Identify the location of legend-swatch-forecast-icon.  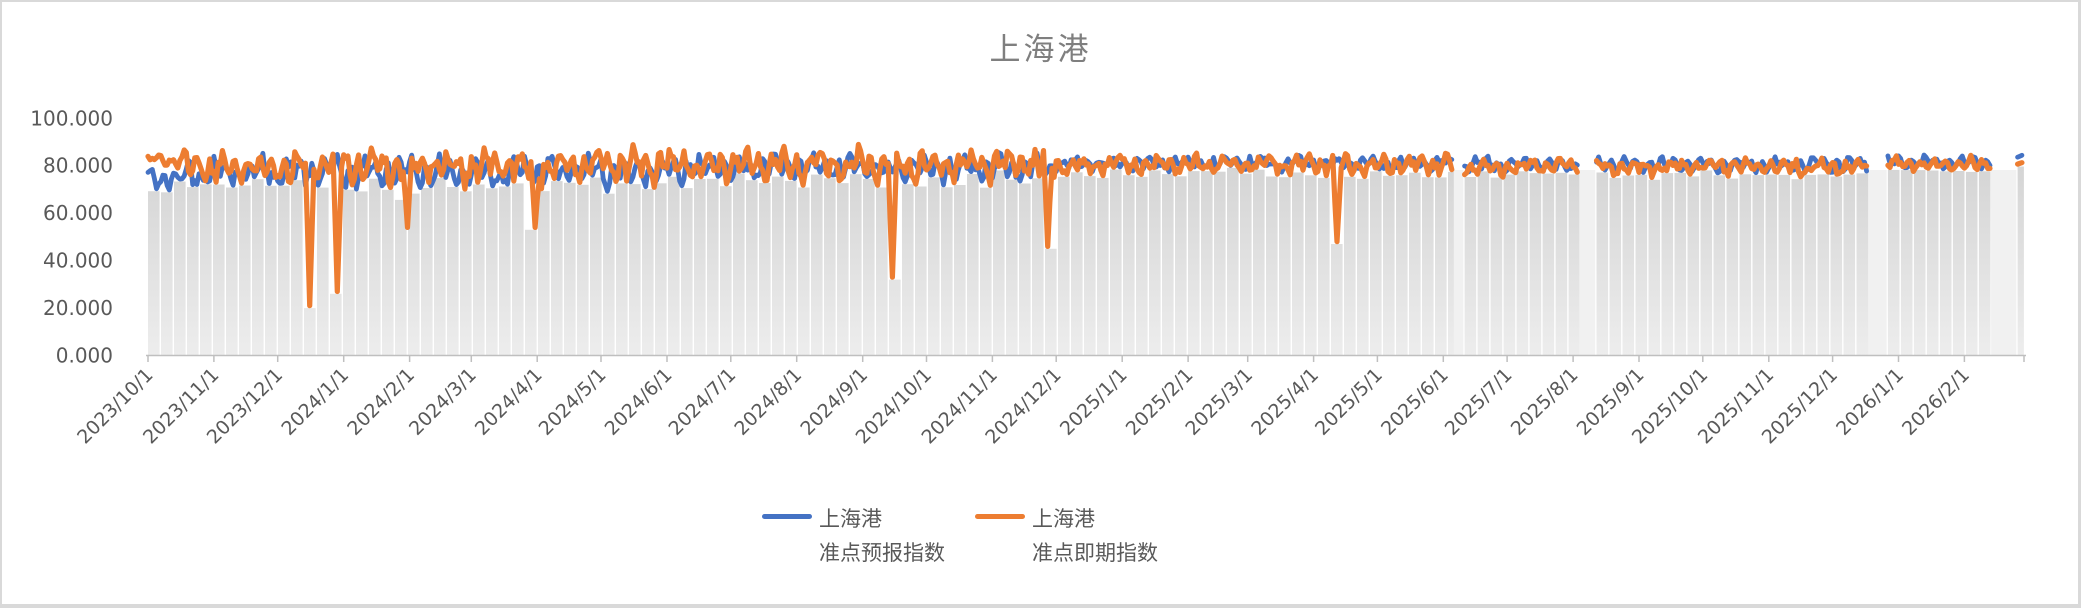
(787, 516).